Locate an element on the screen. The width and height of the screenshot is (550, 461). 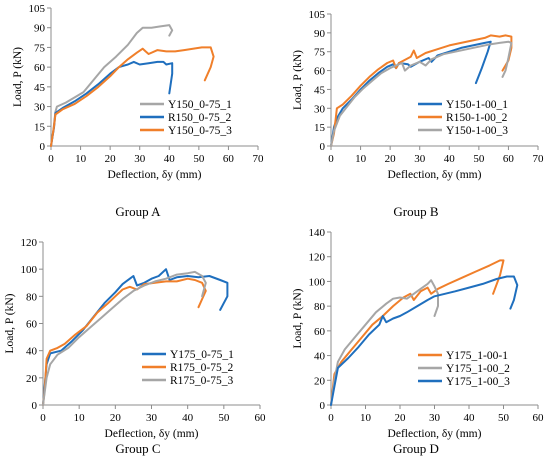
legend-label: Y150_0-75_3 is located at coordinates (200, 131).